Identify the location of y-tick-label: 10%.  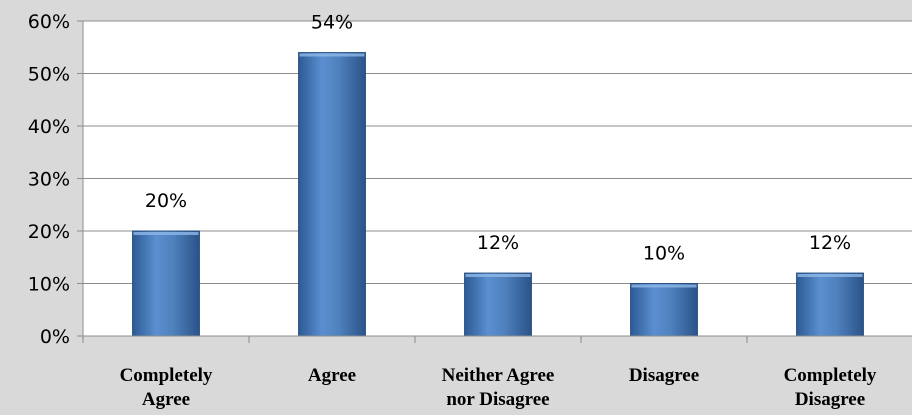
(49, 285).